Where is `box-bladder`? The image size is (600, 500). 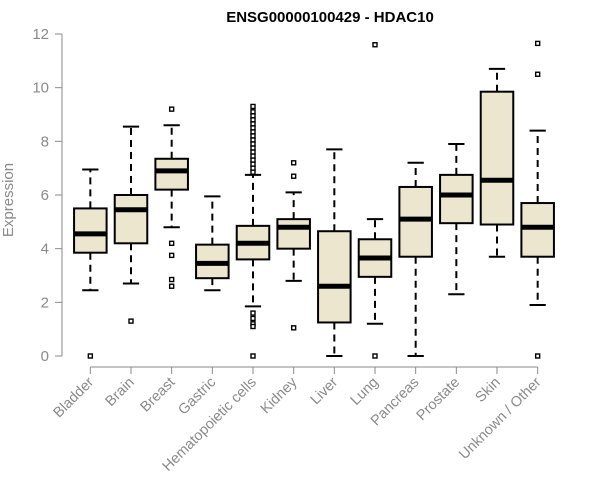 box-bladder is located at coordinates (90, 263).